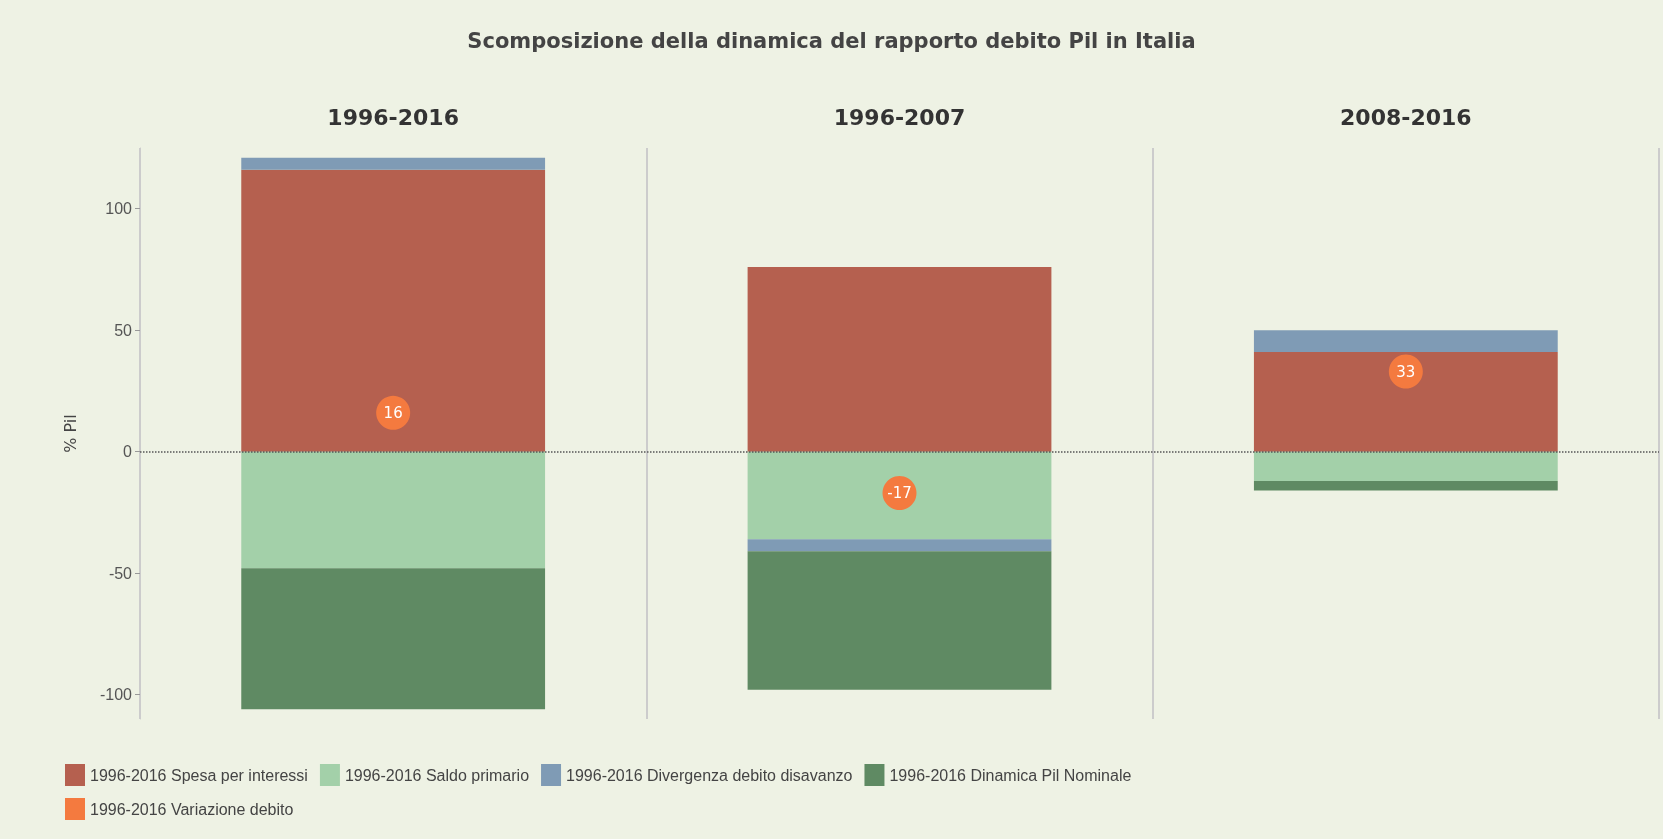  I want to click on legend-label: 1996-2016 Saldo primario, so click(437, 775).